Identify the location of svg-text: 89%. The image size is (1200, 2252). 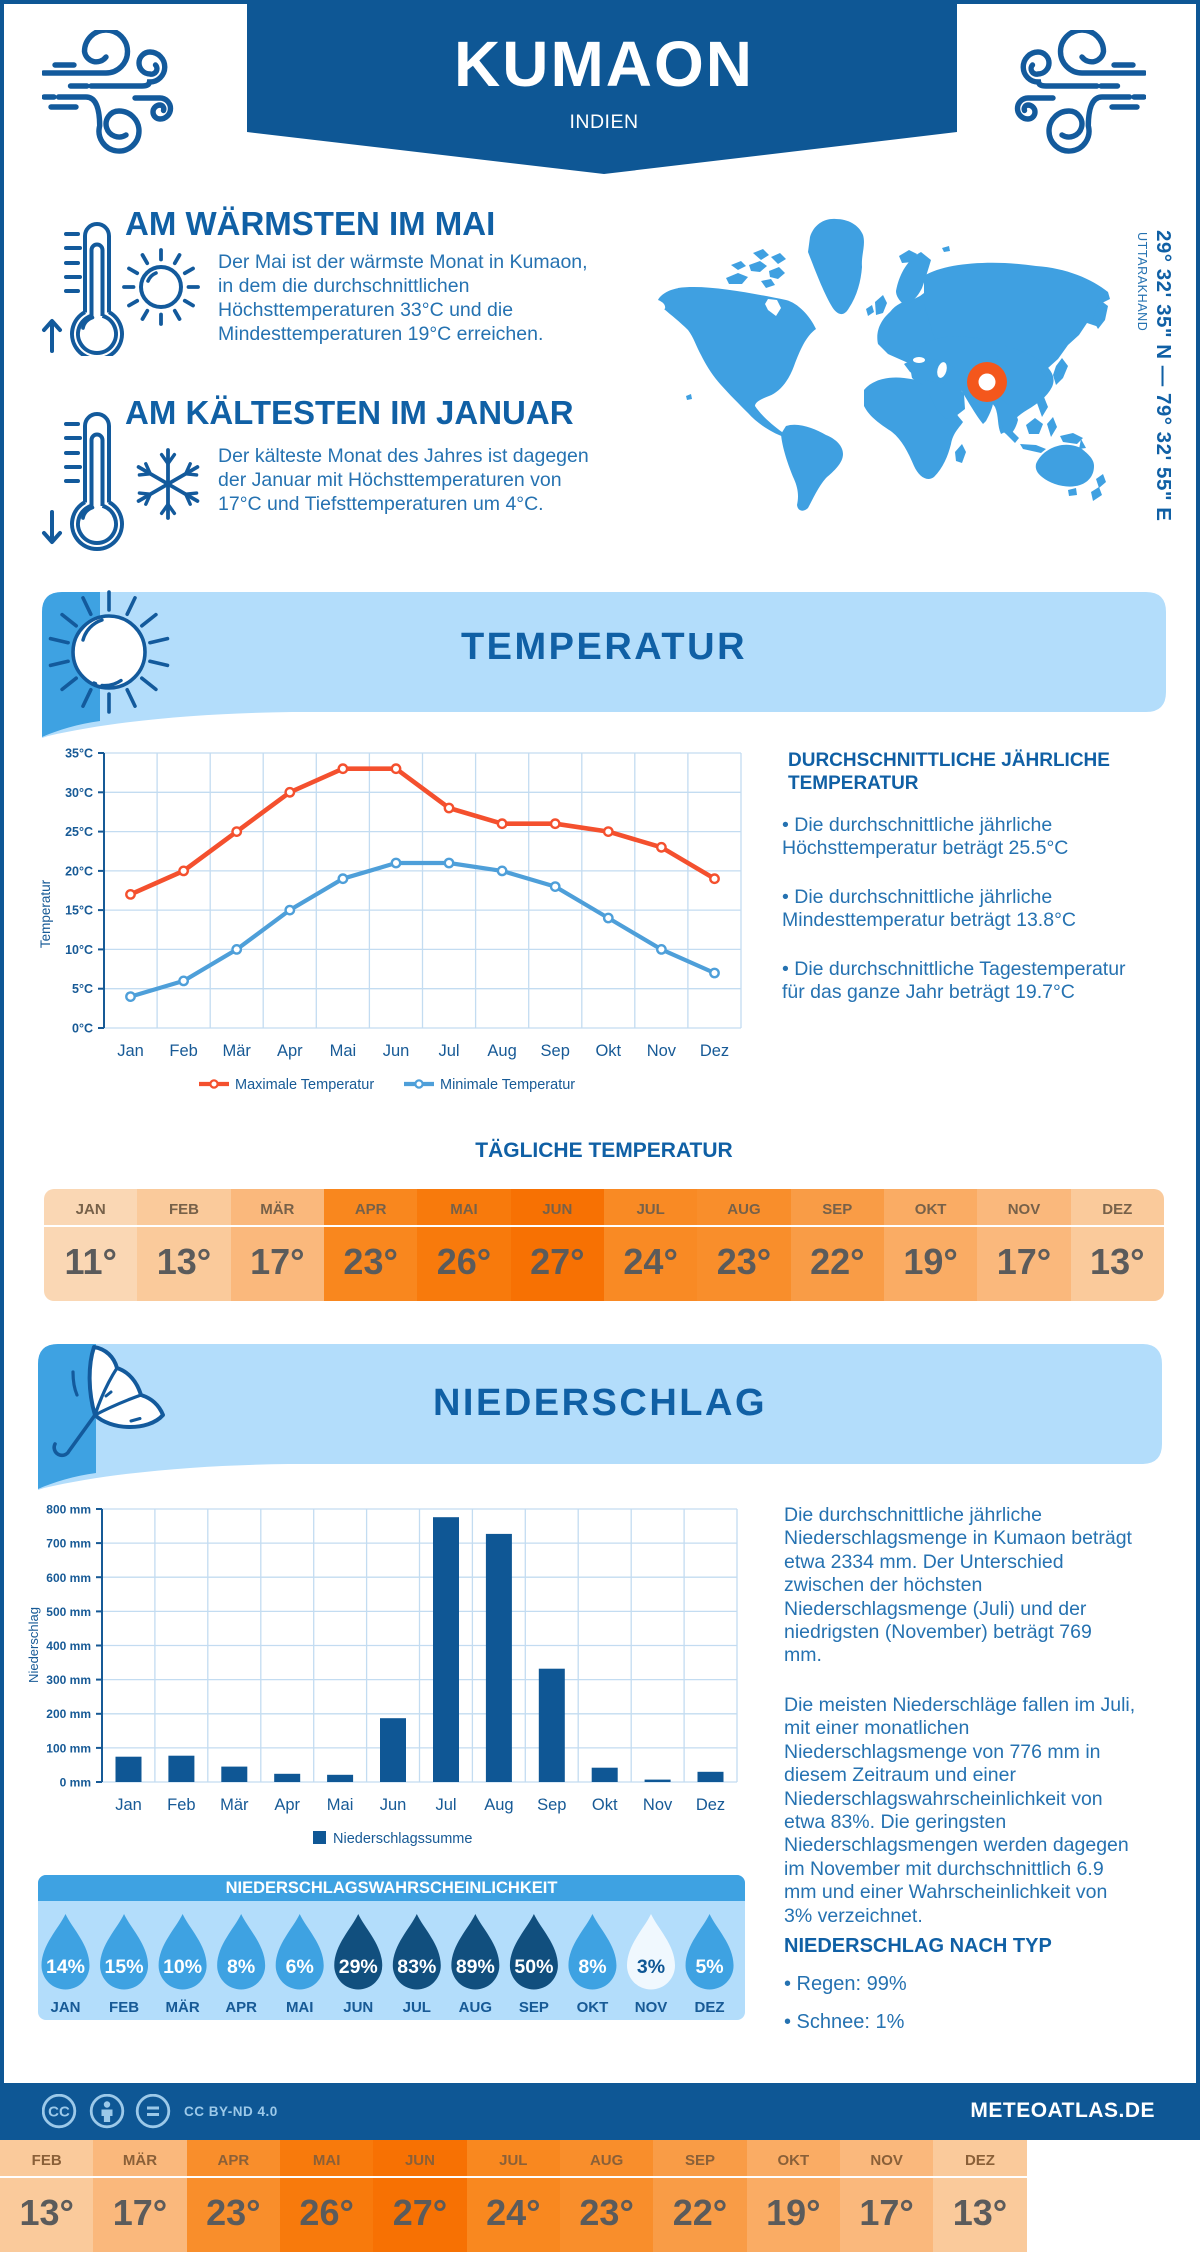
(475, 1967).